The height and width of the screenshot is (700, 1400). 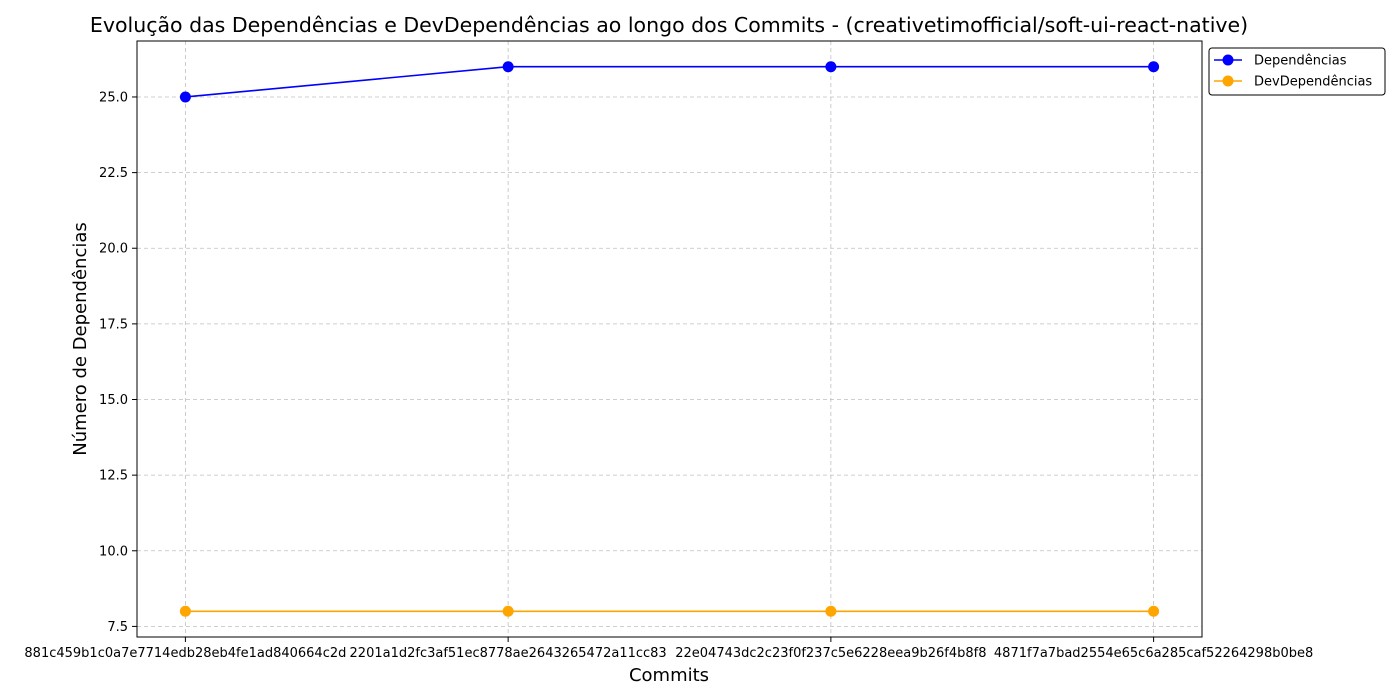 What do you see at coordinates (117, 627) in the screenshot?
I see `y-tick-label: 7.5` at bounding box center [117, 627].